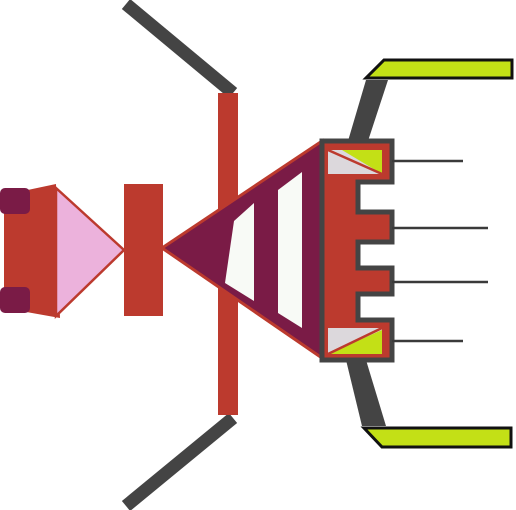  What do you see at coordinates (355, 341) in the screenshot?
I see `lower-panel-diagonal` at bounding box center [355, 341].